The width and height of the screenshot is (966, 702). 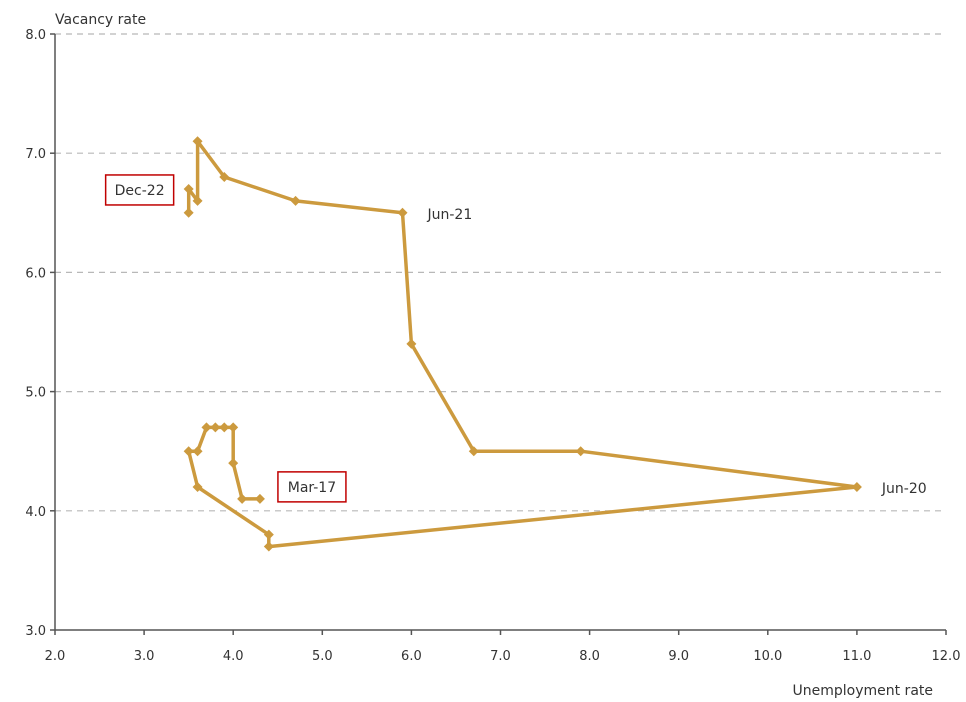 What do you see at coordinates (589, 656) in the screenshot?
I see `x-tick-label-6: 8.0` at bounding box center [589, 656].